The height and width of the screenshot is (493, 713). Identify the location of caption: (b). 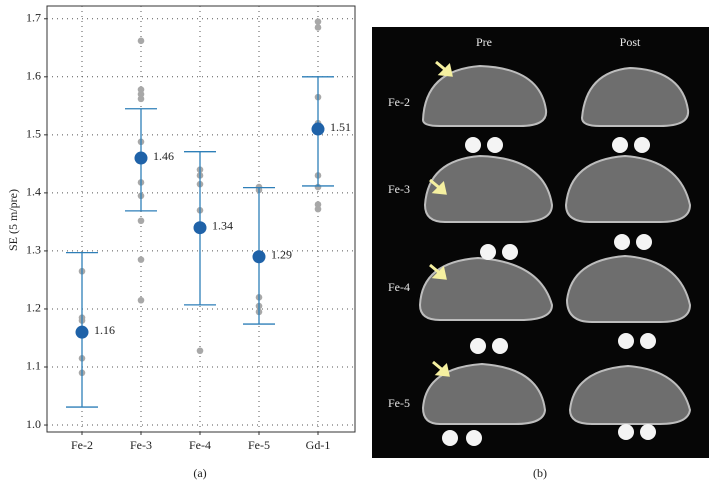
(540, 473).